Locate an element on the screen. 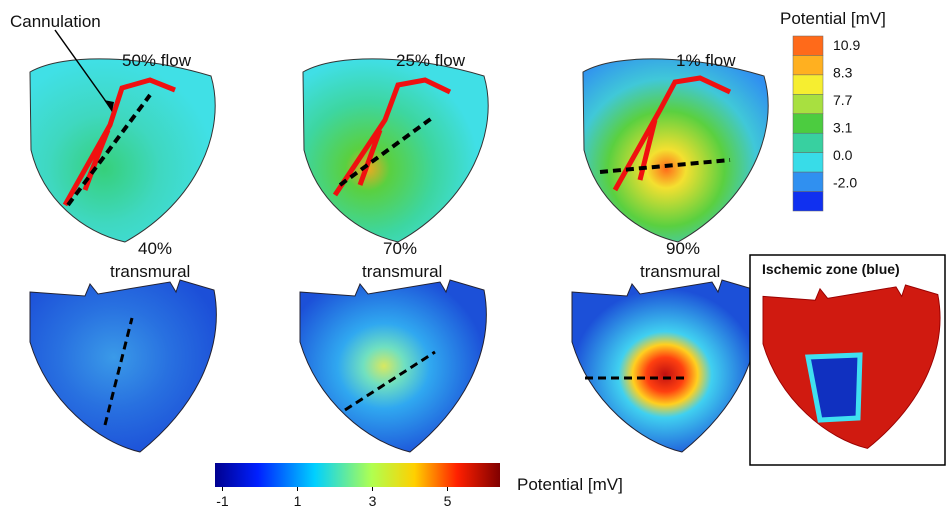 Image resolution: width=950 pixels, height=510 pixels. colorbar-ticks: -1 1 3 5 is located at coordinates (334, 498).